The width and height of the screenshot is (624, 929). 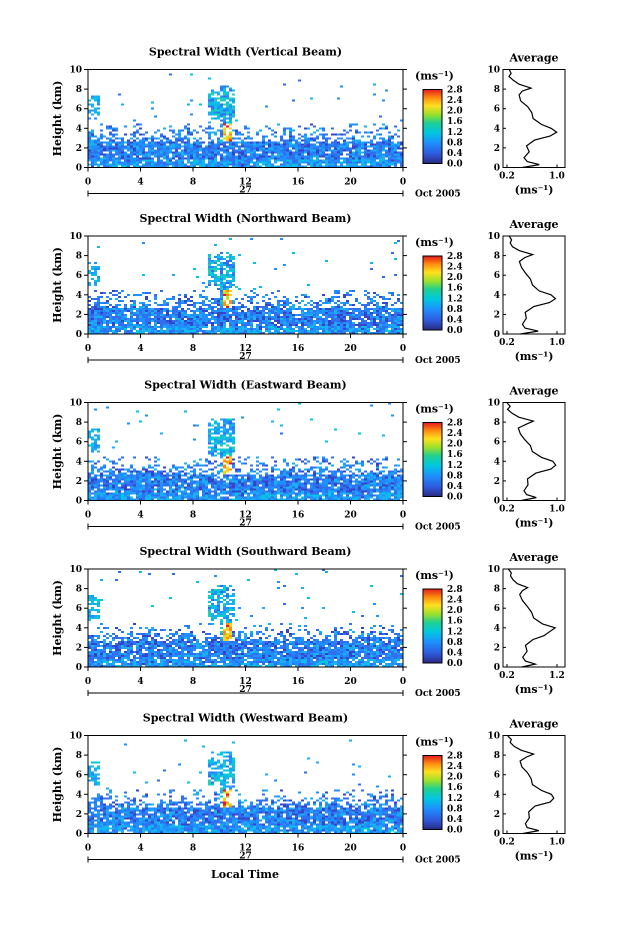 What do you see at coordinates (493, 71) in the screenshot?
I see `average-y-tick-label: 10` at bounding box center [493, 71].